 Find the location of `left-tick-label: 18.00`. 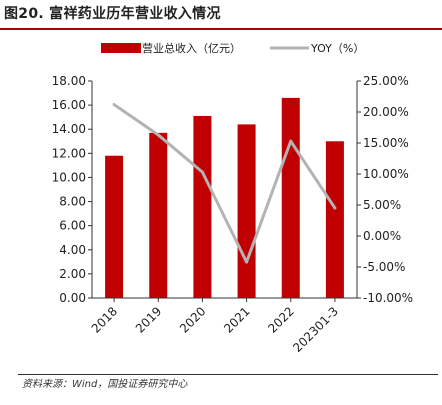

left-tick-label: 18.00 is located at coordinates (69, 81).